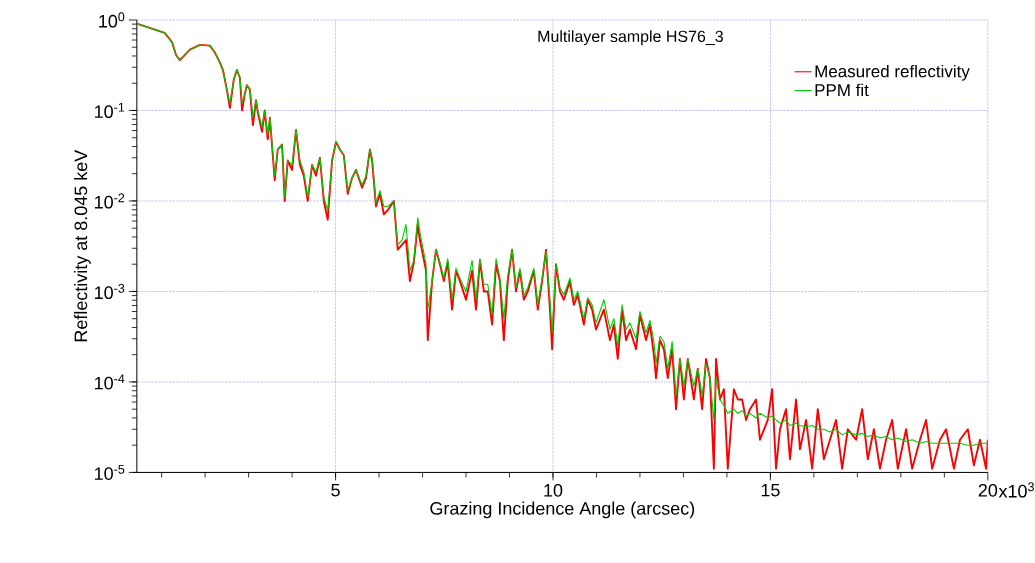 The width and height of the screenshot is (1035, 563). Describe the element at coordinates (553, 490) in the screenshot. I see `x-tick-label: 10` at that location.